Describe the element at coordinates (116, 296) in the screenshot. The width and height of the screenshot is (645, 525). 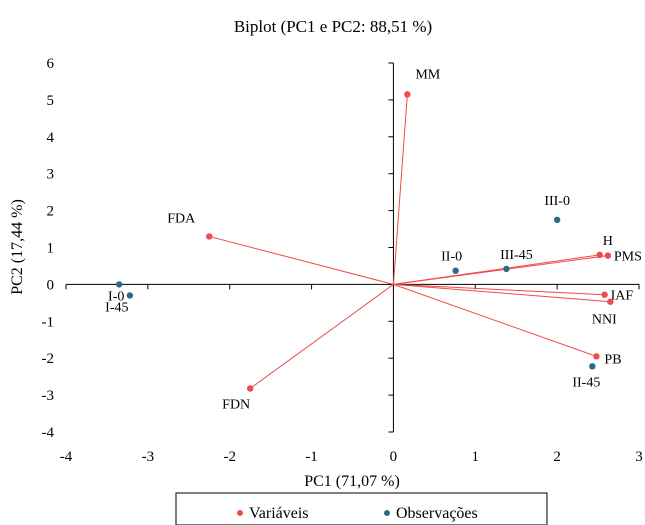
I see `point-label-i-0: I-0` at that location.